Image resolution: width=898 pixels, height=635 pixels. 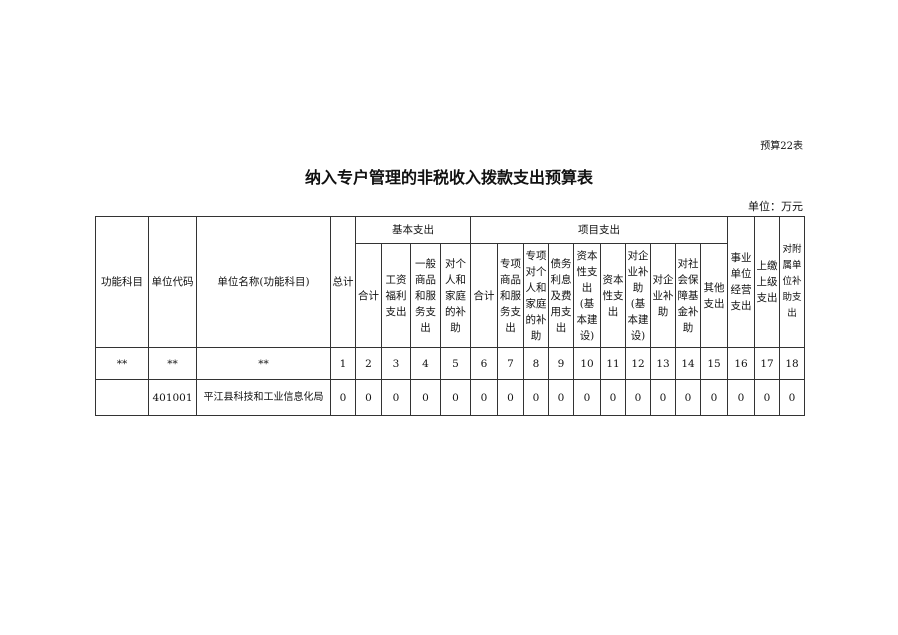 What do you see at coordinates (536, 295) in the screenshot?
I see `header-project-col: 专项对个人和家庭的补助` at bounding box center [536, 295].